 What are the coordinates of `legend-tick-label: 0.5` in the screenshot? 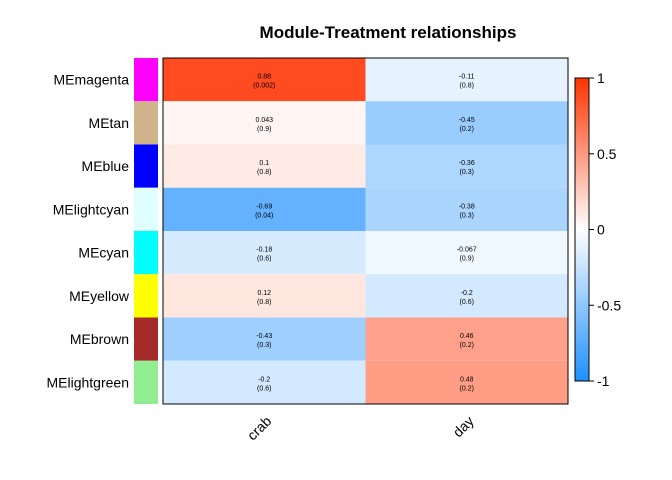 It's located at (607, 154).